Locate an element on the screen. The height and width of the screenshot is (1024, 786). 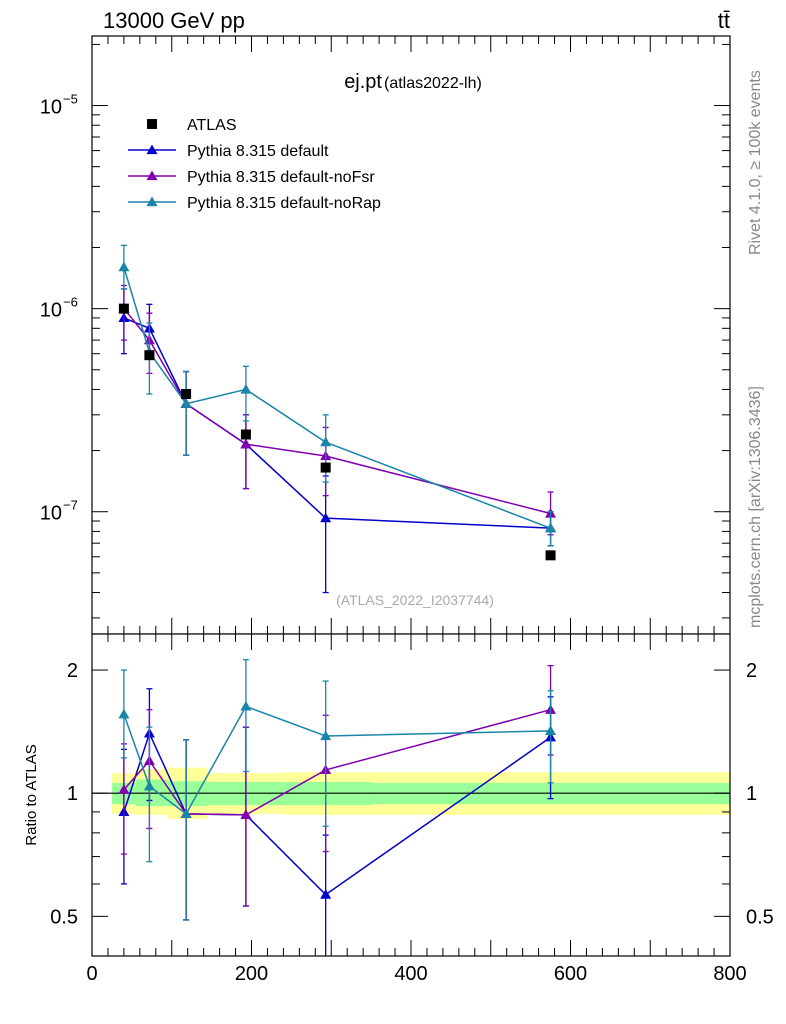
atlas-data-group is located at coordinates (337, 432).